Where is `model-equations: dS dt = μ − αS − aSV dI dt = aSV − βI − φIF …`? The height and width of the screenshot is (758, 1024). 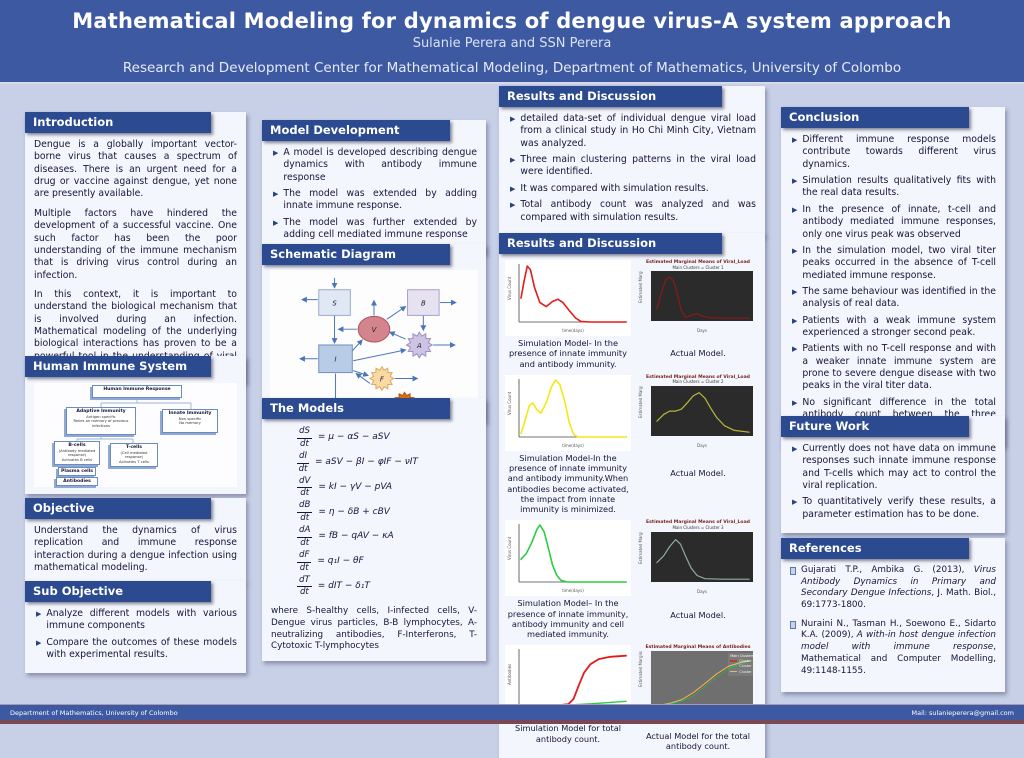 model-equations: dS dt = μ − αS − aSV dI dt = aSV − βI − φIF … is located at coordinates (387, 512).